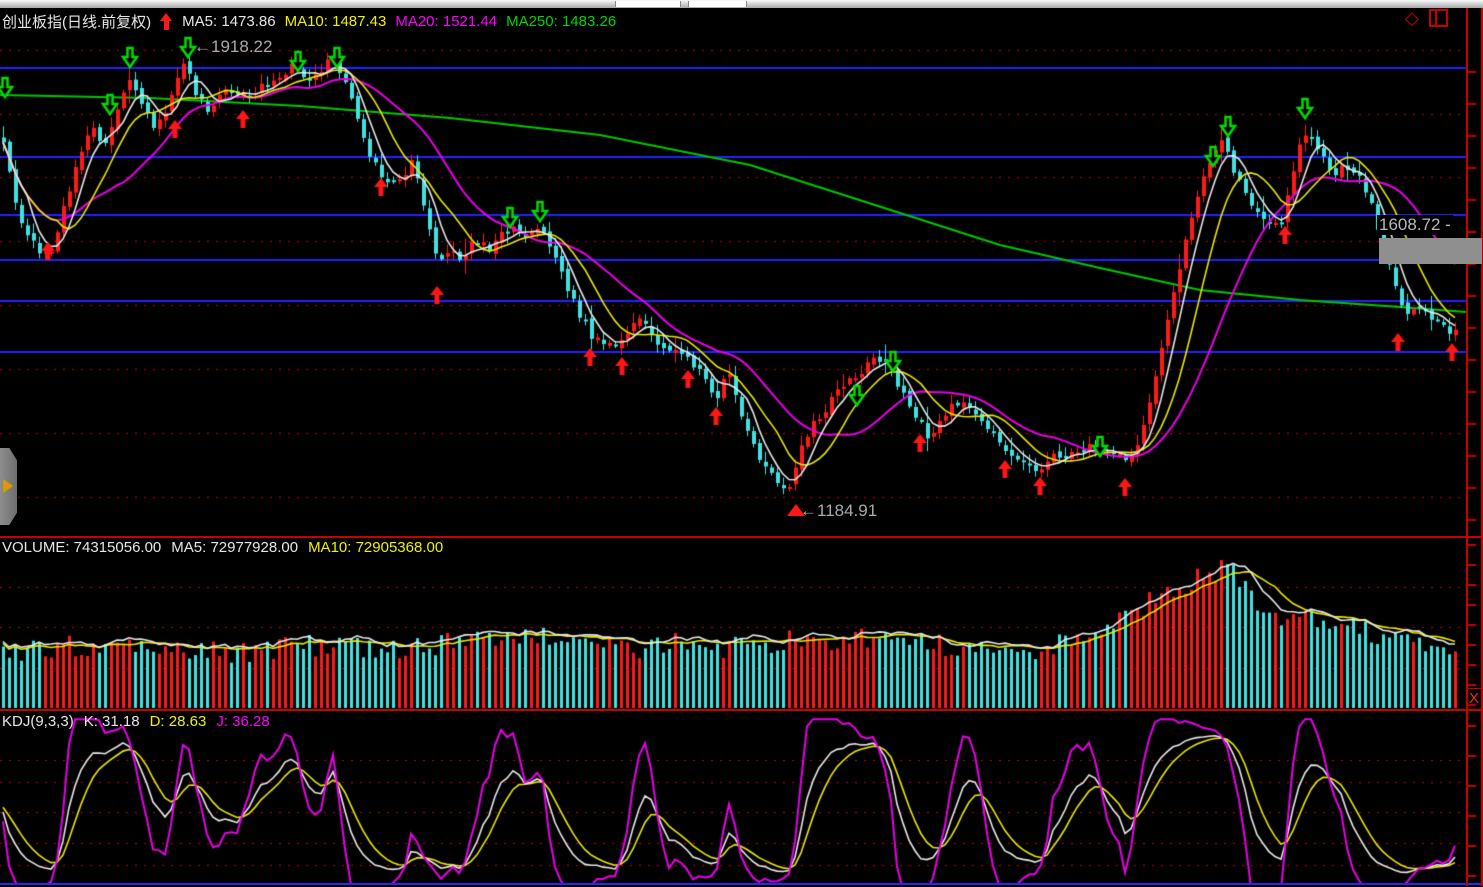 Image resolution: width=1483 pixels, height=887 pixels. I want to click on diamond-icon: ◇, so click(1412, 18).